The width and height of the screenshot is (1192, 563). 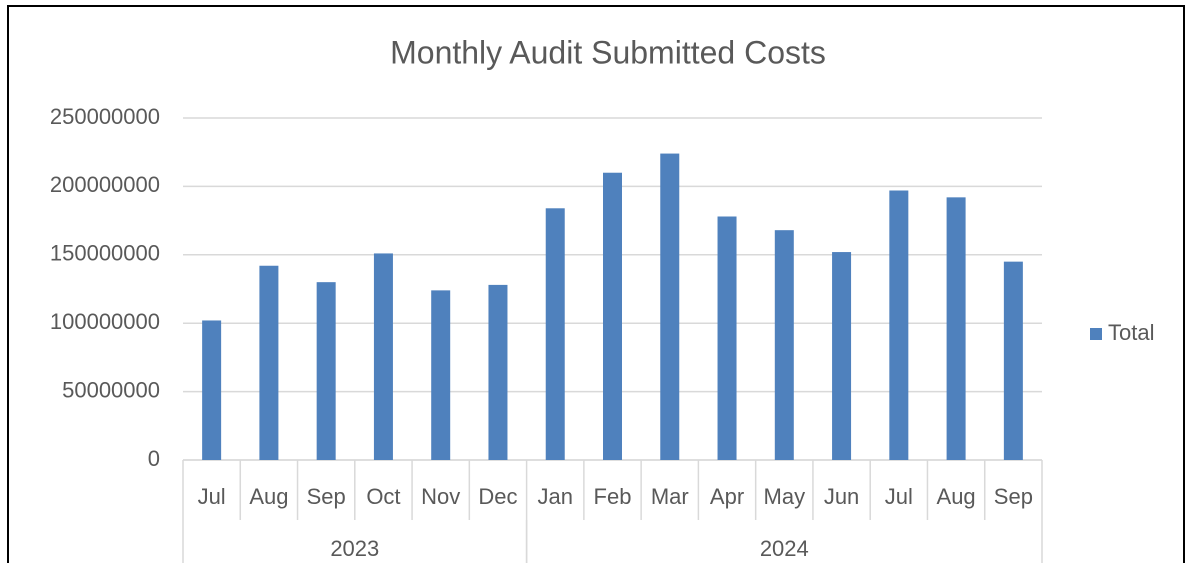 I want to click on y-tick-label: 150000000, so click(x=105, y=253).